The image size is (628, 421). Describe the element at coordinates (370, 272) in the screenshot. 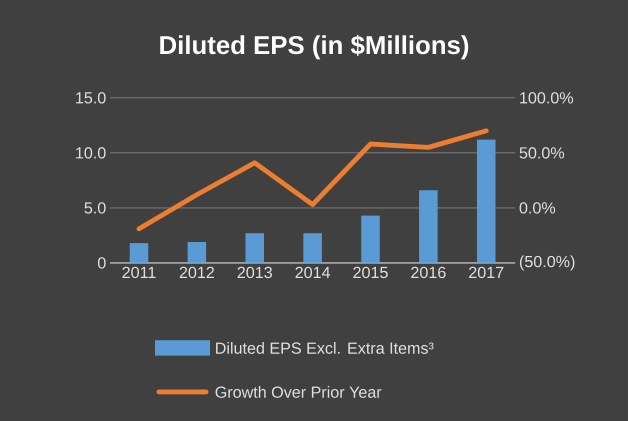

I see `x-tick-label: 2015` at that location.